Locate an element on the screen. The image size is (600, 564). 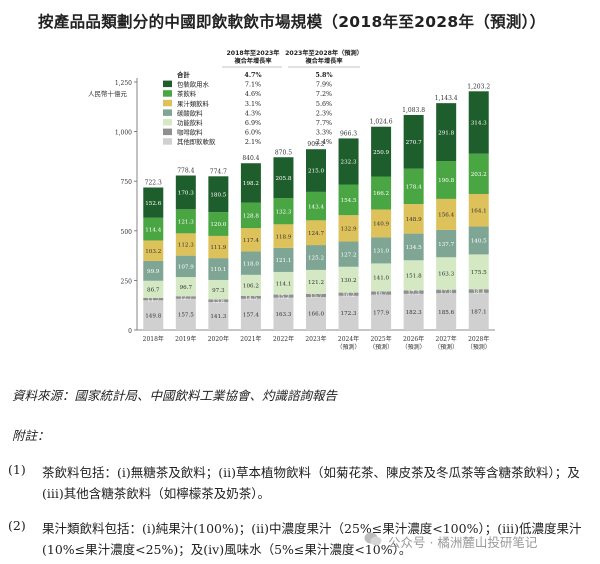
data-label: 149.8 is located at coordinates (153, 316).